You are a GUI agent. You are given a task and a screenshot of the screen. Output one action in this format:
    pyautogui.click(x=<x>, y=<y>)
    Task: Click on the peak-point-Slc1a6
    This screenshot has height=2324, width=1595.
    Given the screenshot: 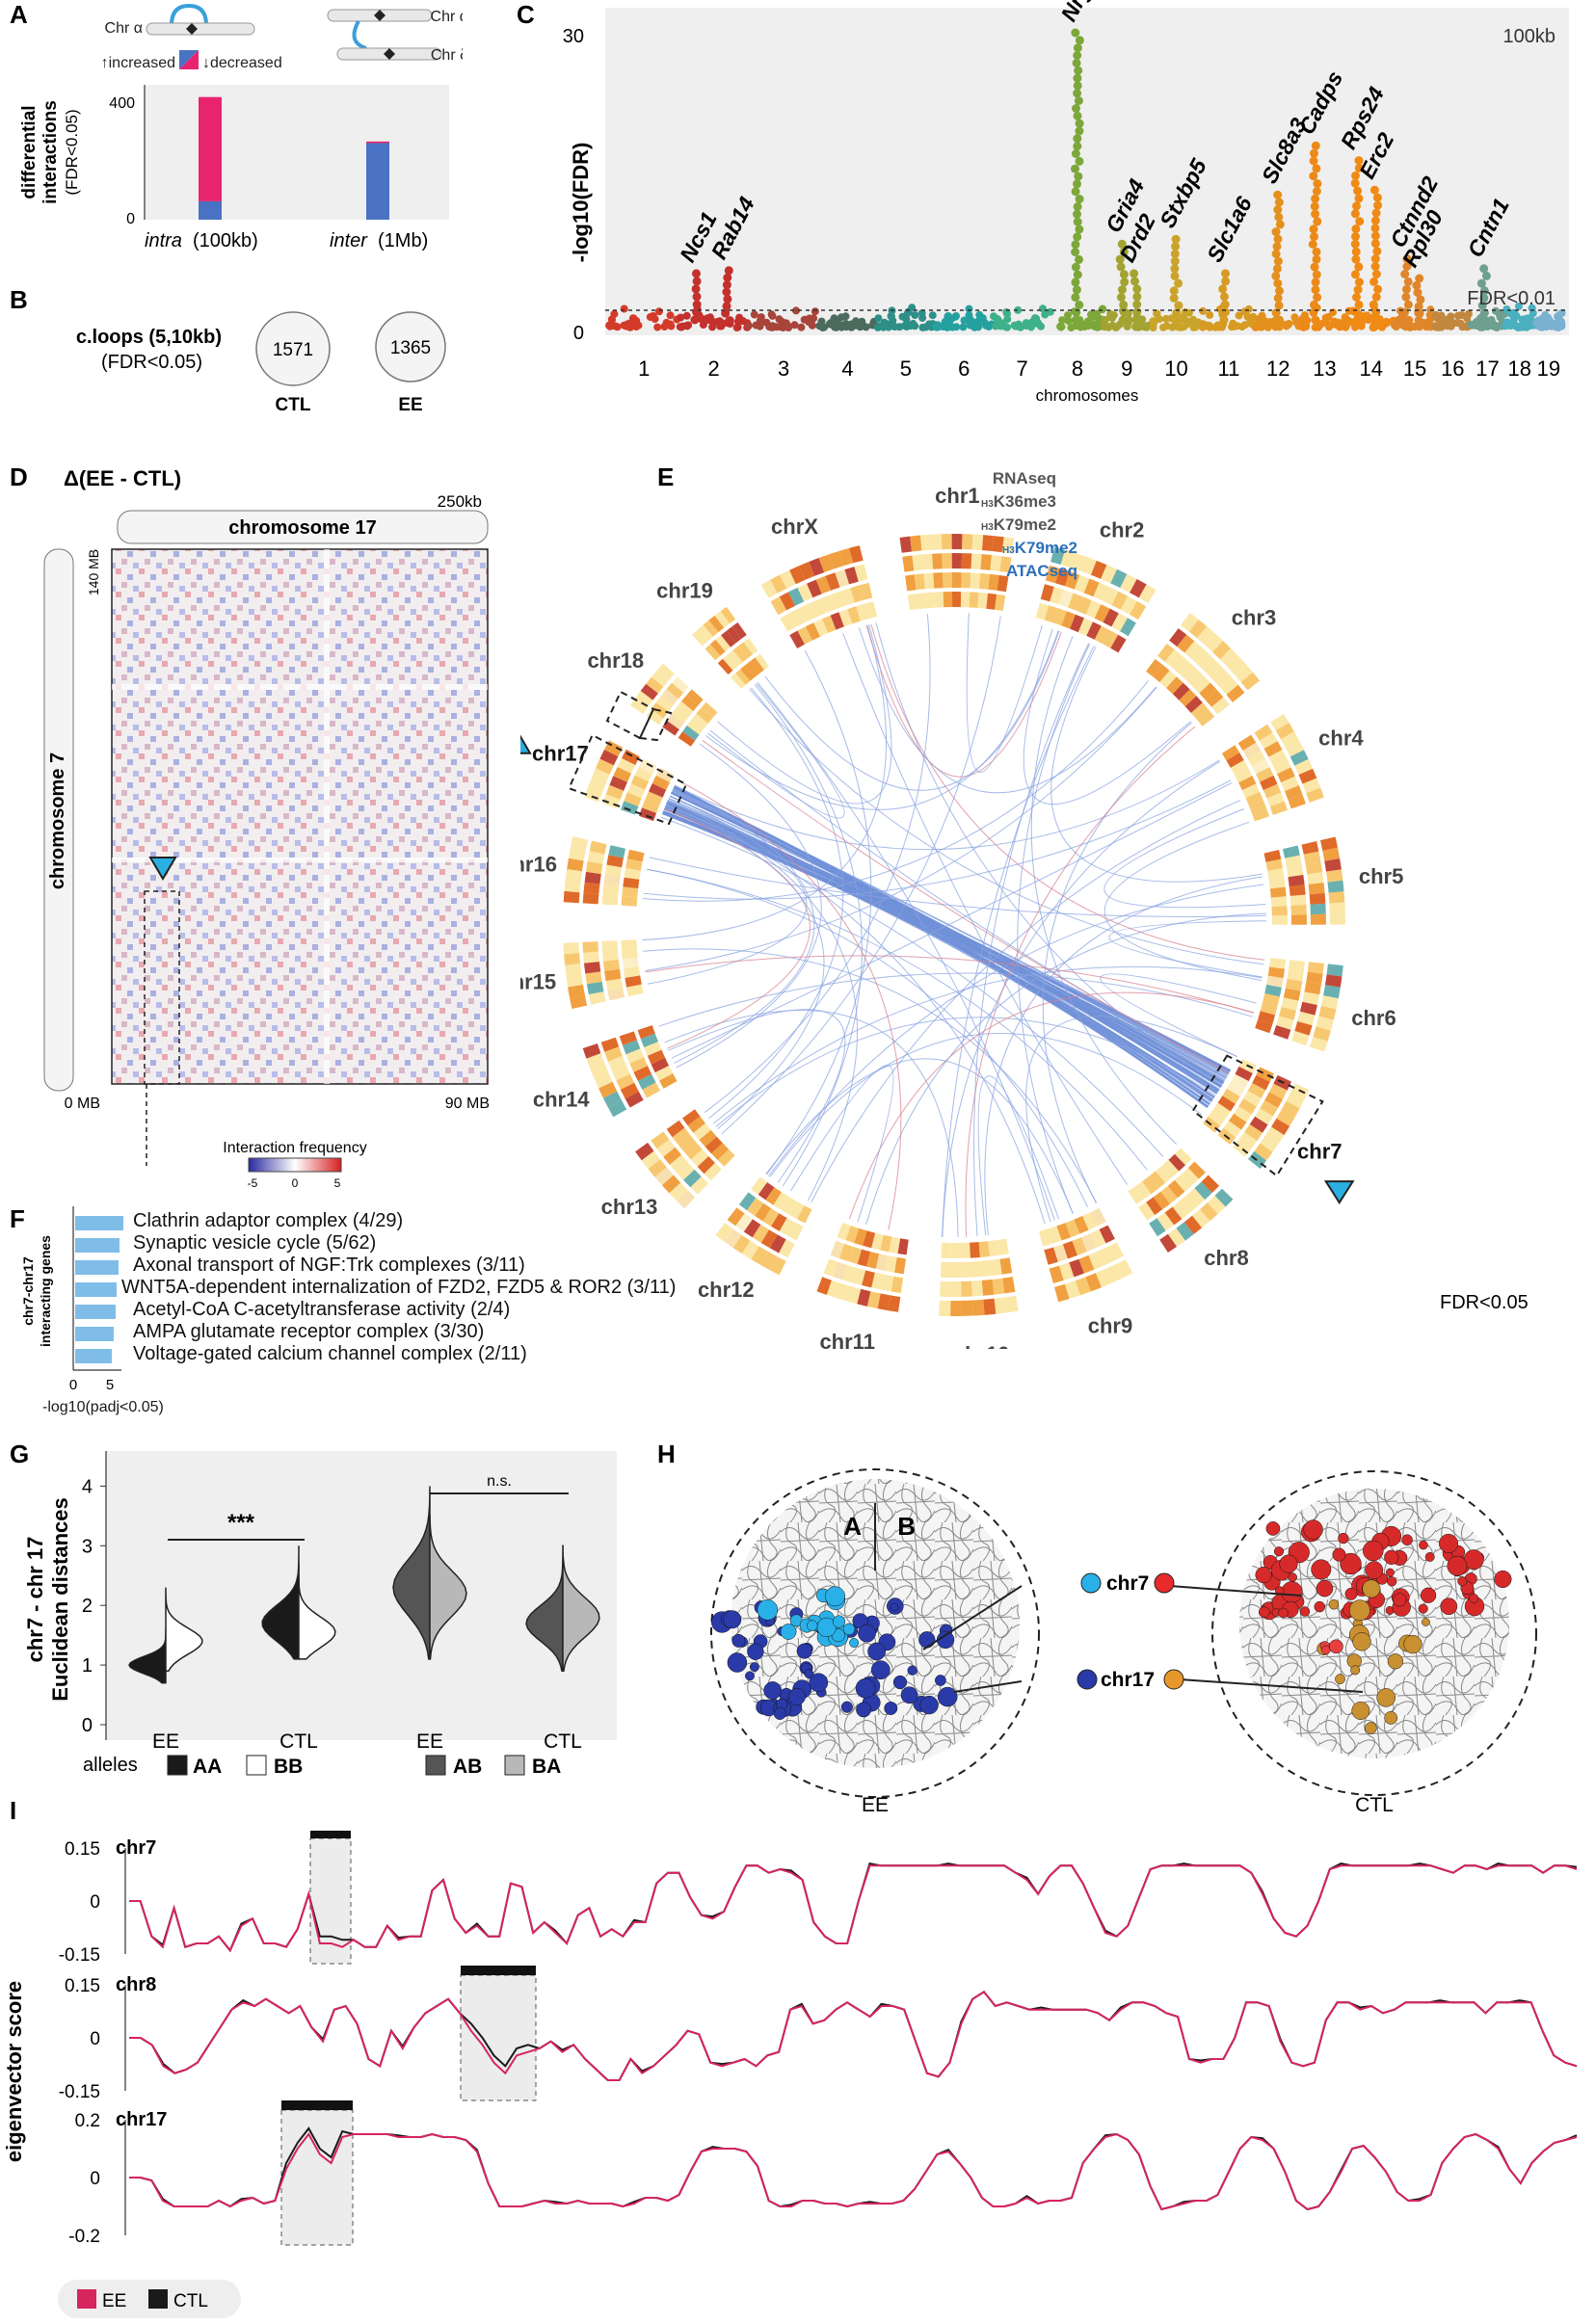 What is the action you would take?
    pyautogui.click(x=1224, y=320)
    